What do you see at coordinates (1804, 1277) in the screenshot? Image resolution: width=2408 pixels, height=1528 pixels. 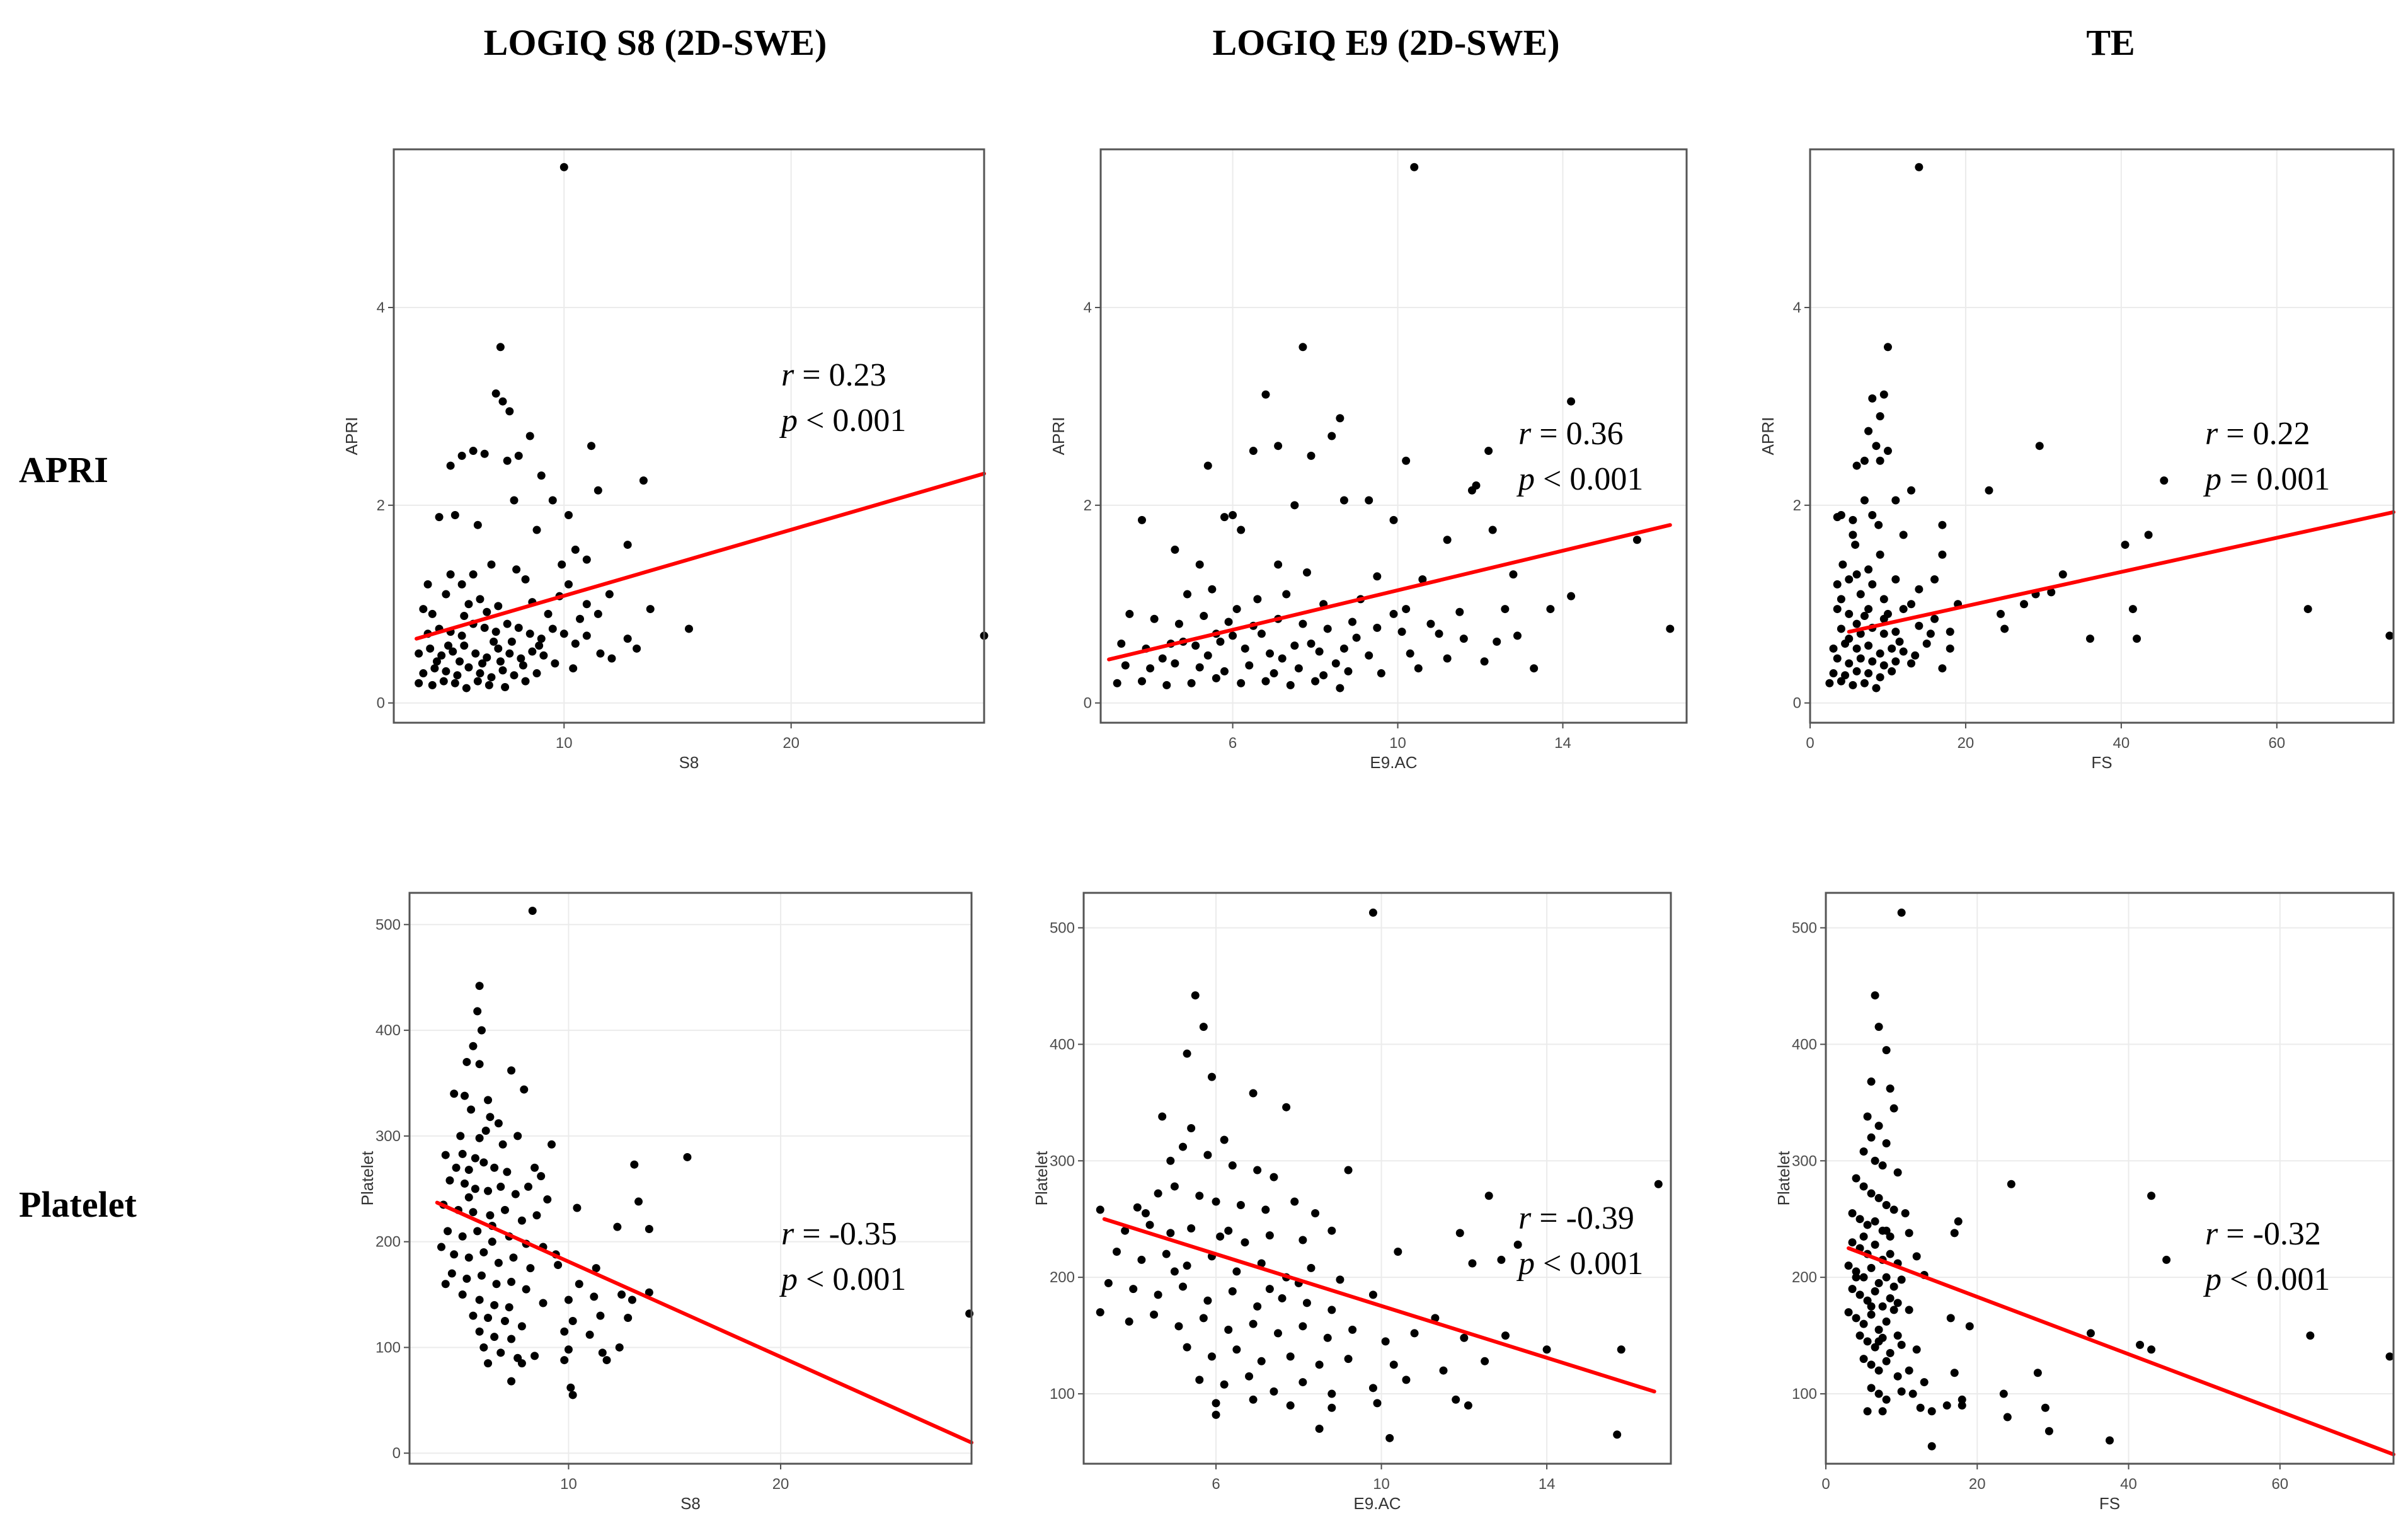 I see `y-tick-label: 200` at bounding box center [1804, 1277].